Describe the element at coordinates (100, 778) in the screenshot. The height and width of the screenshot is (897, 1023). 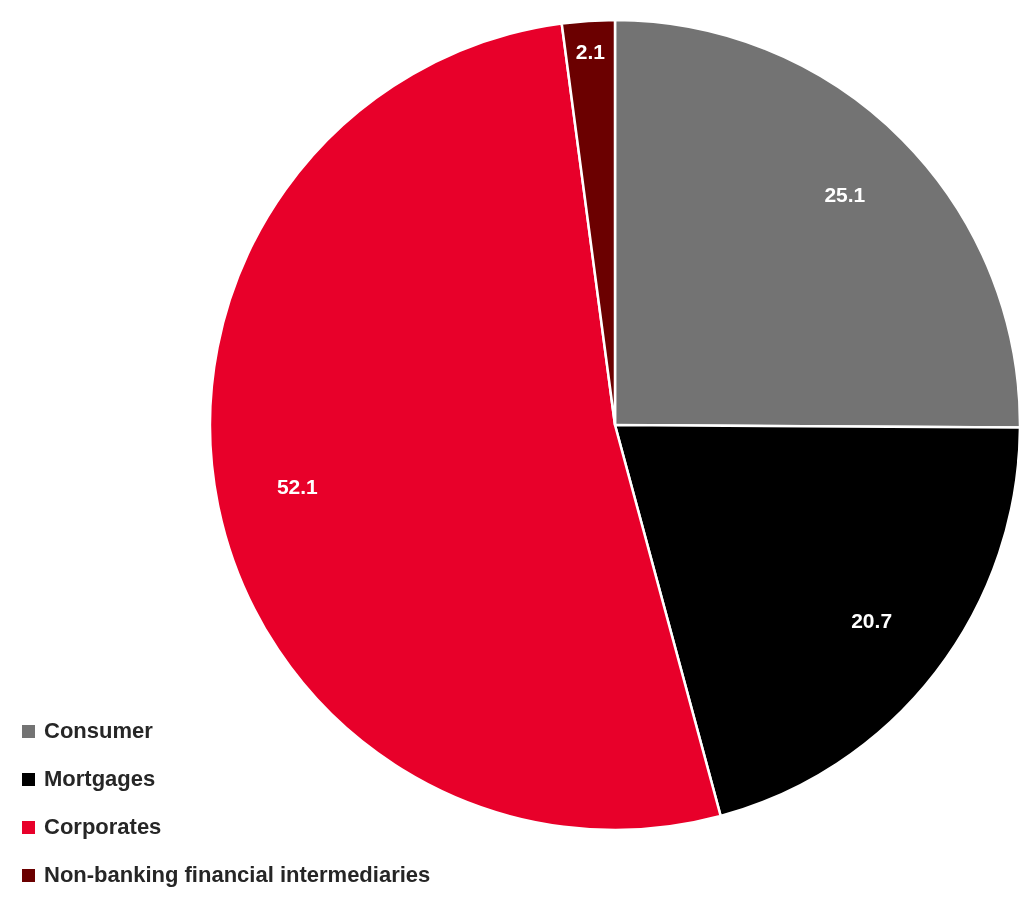
I see `legend-label: Mortgages` at that location.